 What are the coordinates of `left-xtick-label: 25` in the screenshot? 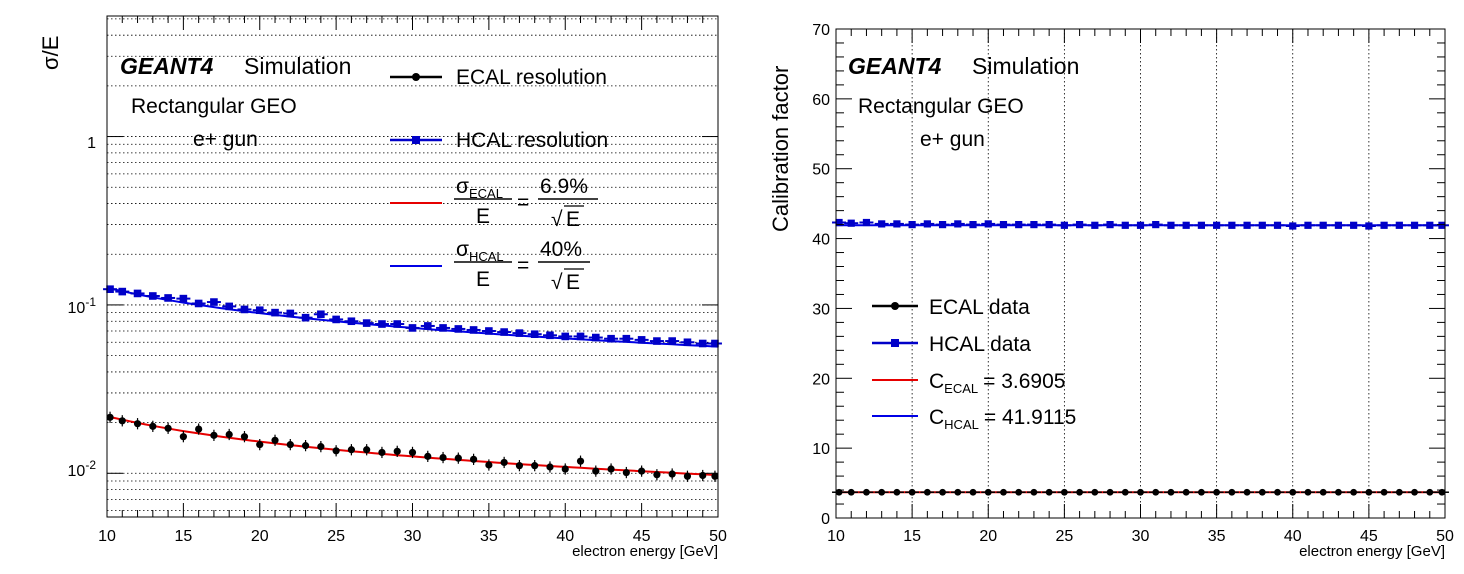 It's located at (336, 536).